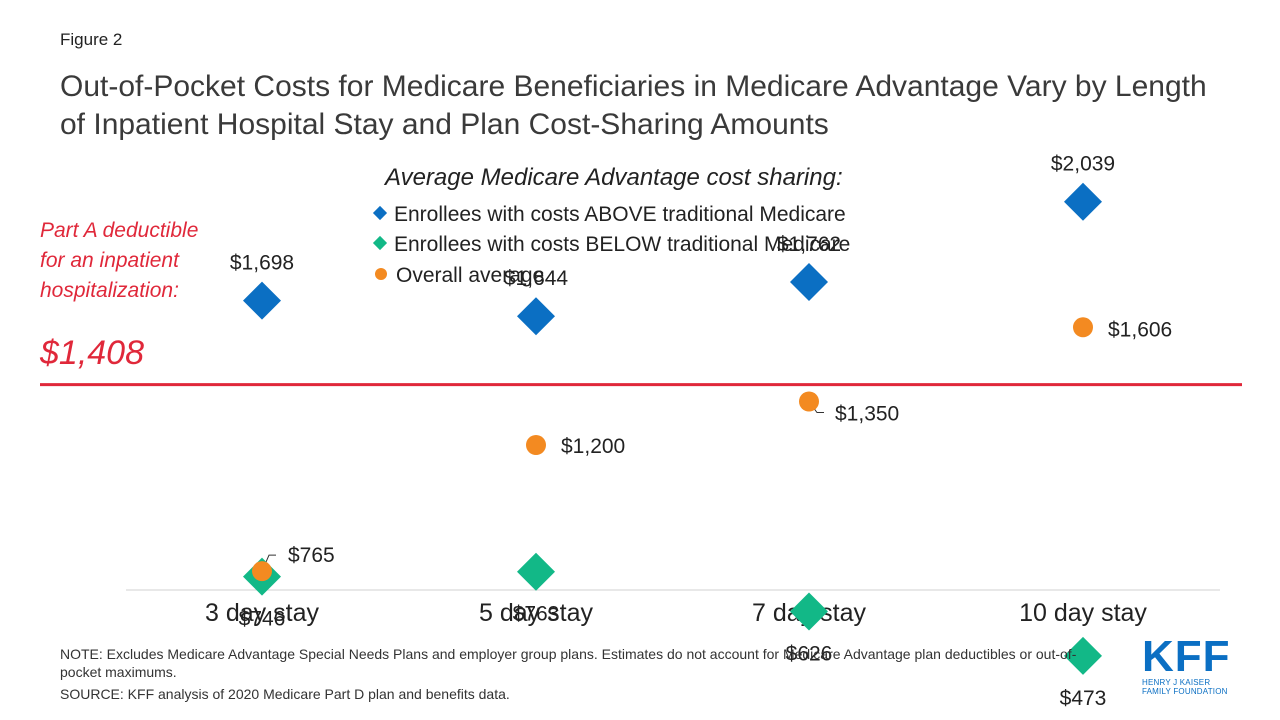  What do you see at coordinates (867, 414) in the screenshot?
I see `data-label-average: $1,350` at bounding box center [867, 414].